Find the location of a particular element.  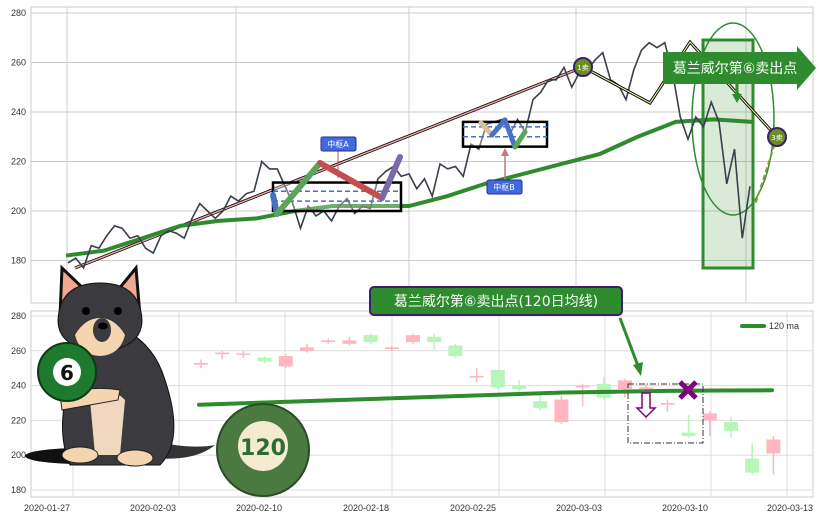

bottom-ytick-label: 260 is located at coordinates (18, 351).